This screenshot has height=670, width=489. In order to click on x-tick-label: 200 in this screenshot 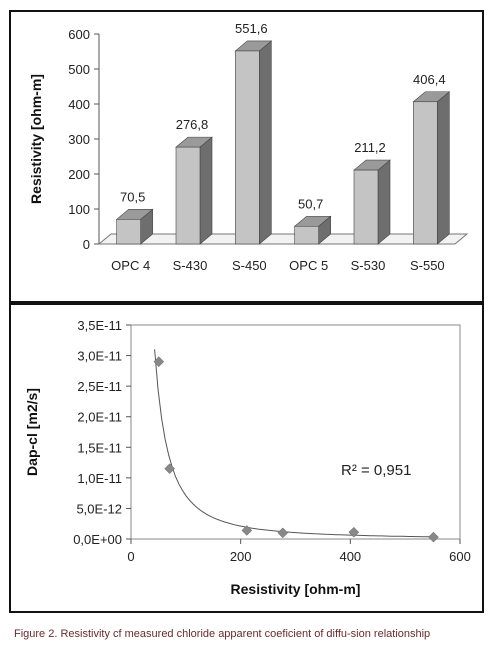, I will do `click(241, 556)`.